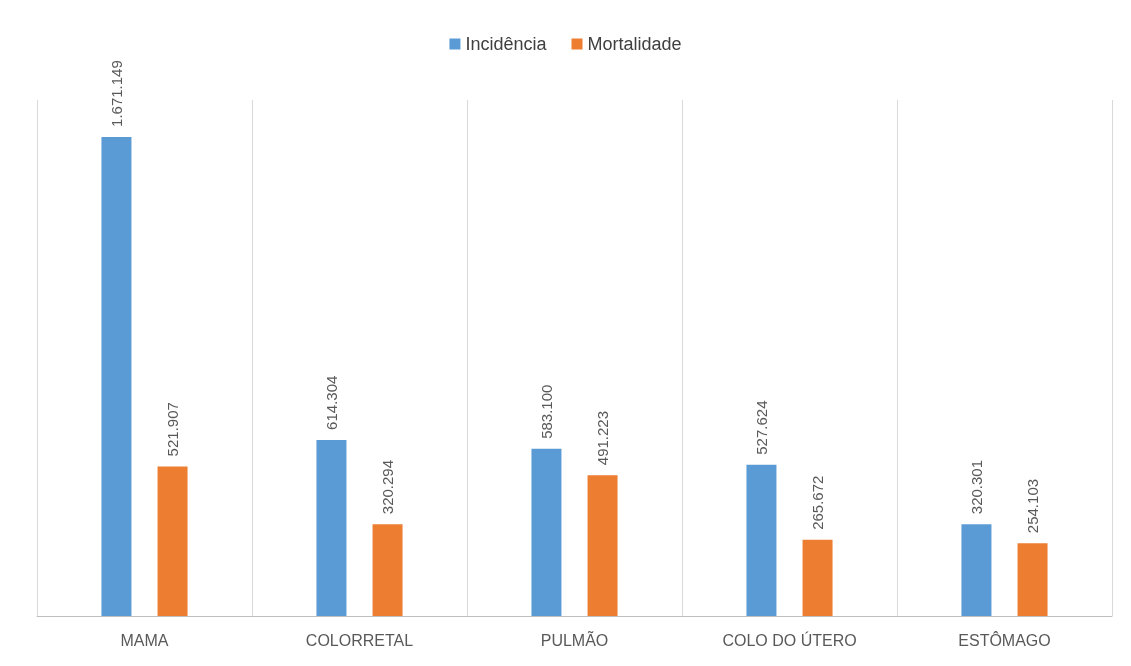  I want to click on x-tick-label: COLORRETAL, so click(359, 640).